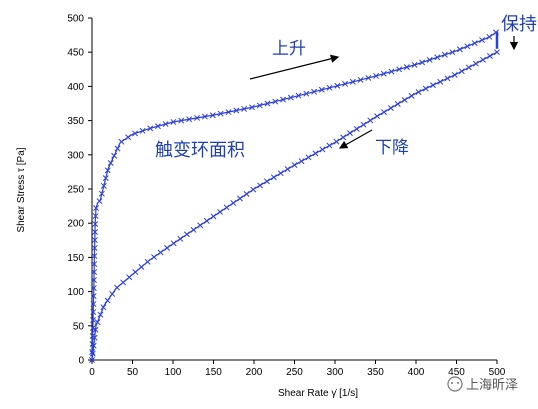 This screenshot has width=538, height=409. Describe the element at coordinates (75, 19) in the screenshot. I see `y-tick-label: 500` at that location.